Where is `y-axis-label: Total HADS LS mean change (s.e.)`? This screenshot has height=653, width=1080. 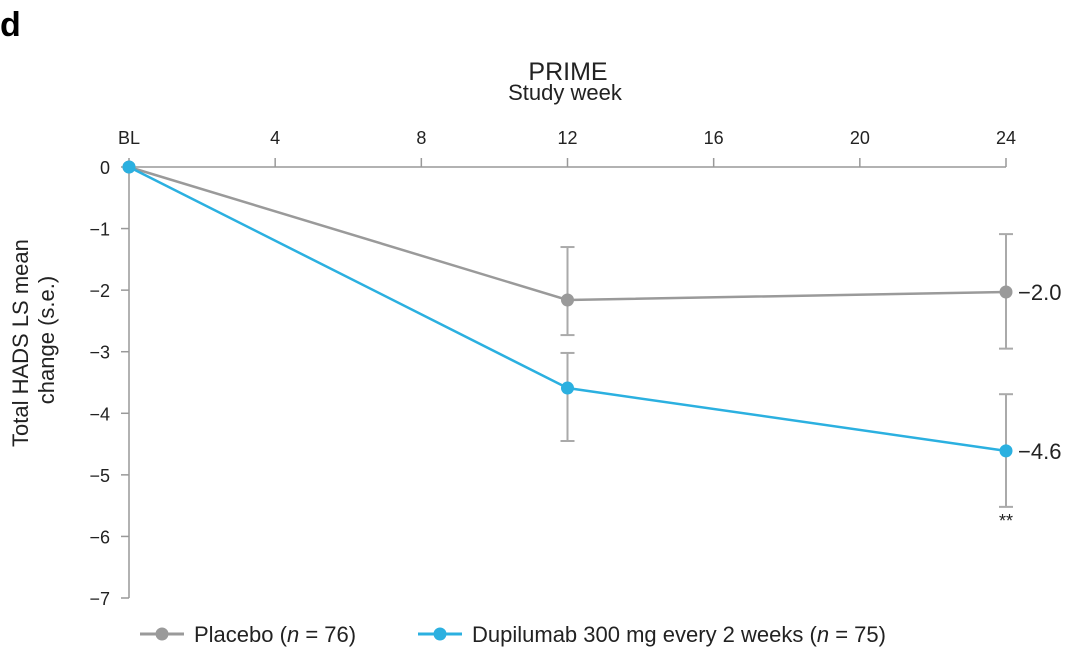 y-axis-label: Total HADS LS mean change (s.e.) is located at coordinates (33, 340).